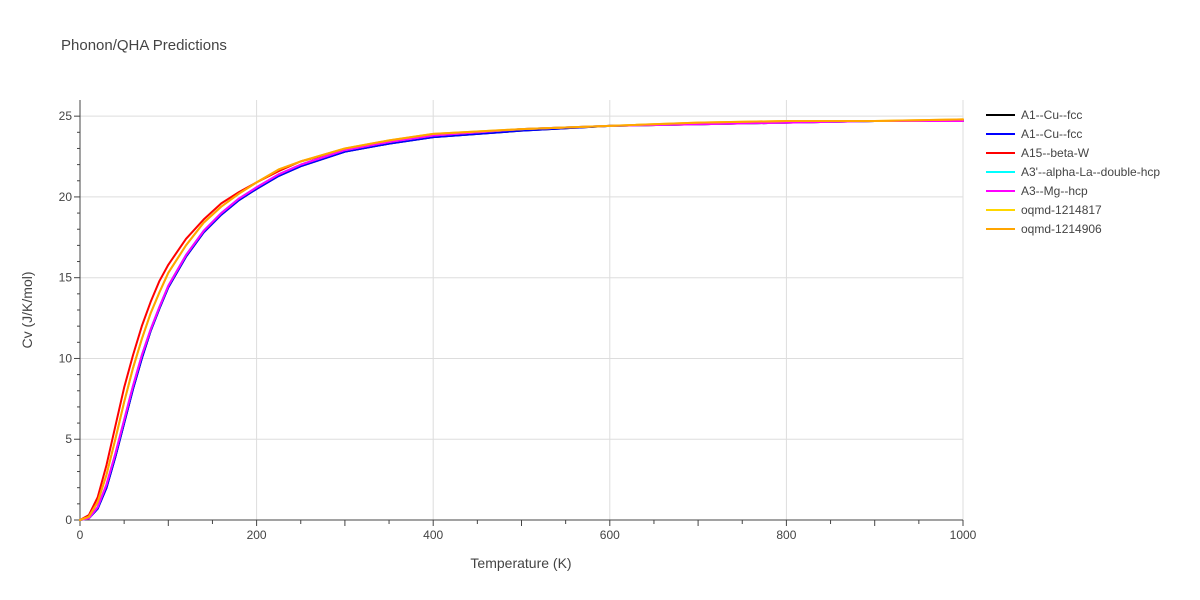 Image resolution: width=1200 pixels, height=600 pixels. Describe the element at coordinates (66, 358) in the screenshot. I see `y-tick-label: 10` at that location.